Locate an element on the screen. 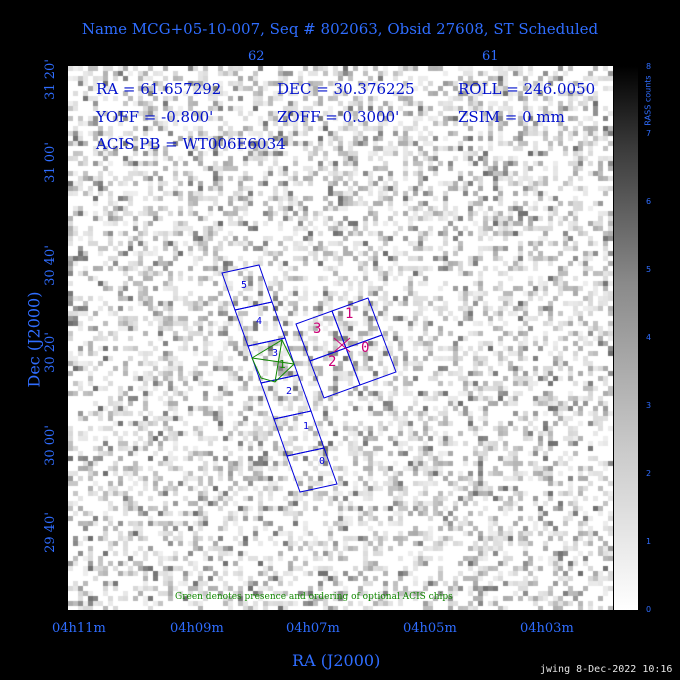 Image resolution: width=680 pixels, height=680 pixels. bottom-tick-04h05m: 04h05m is located at coordinates (430, 628).